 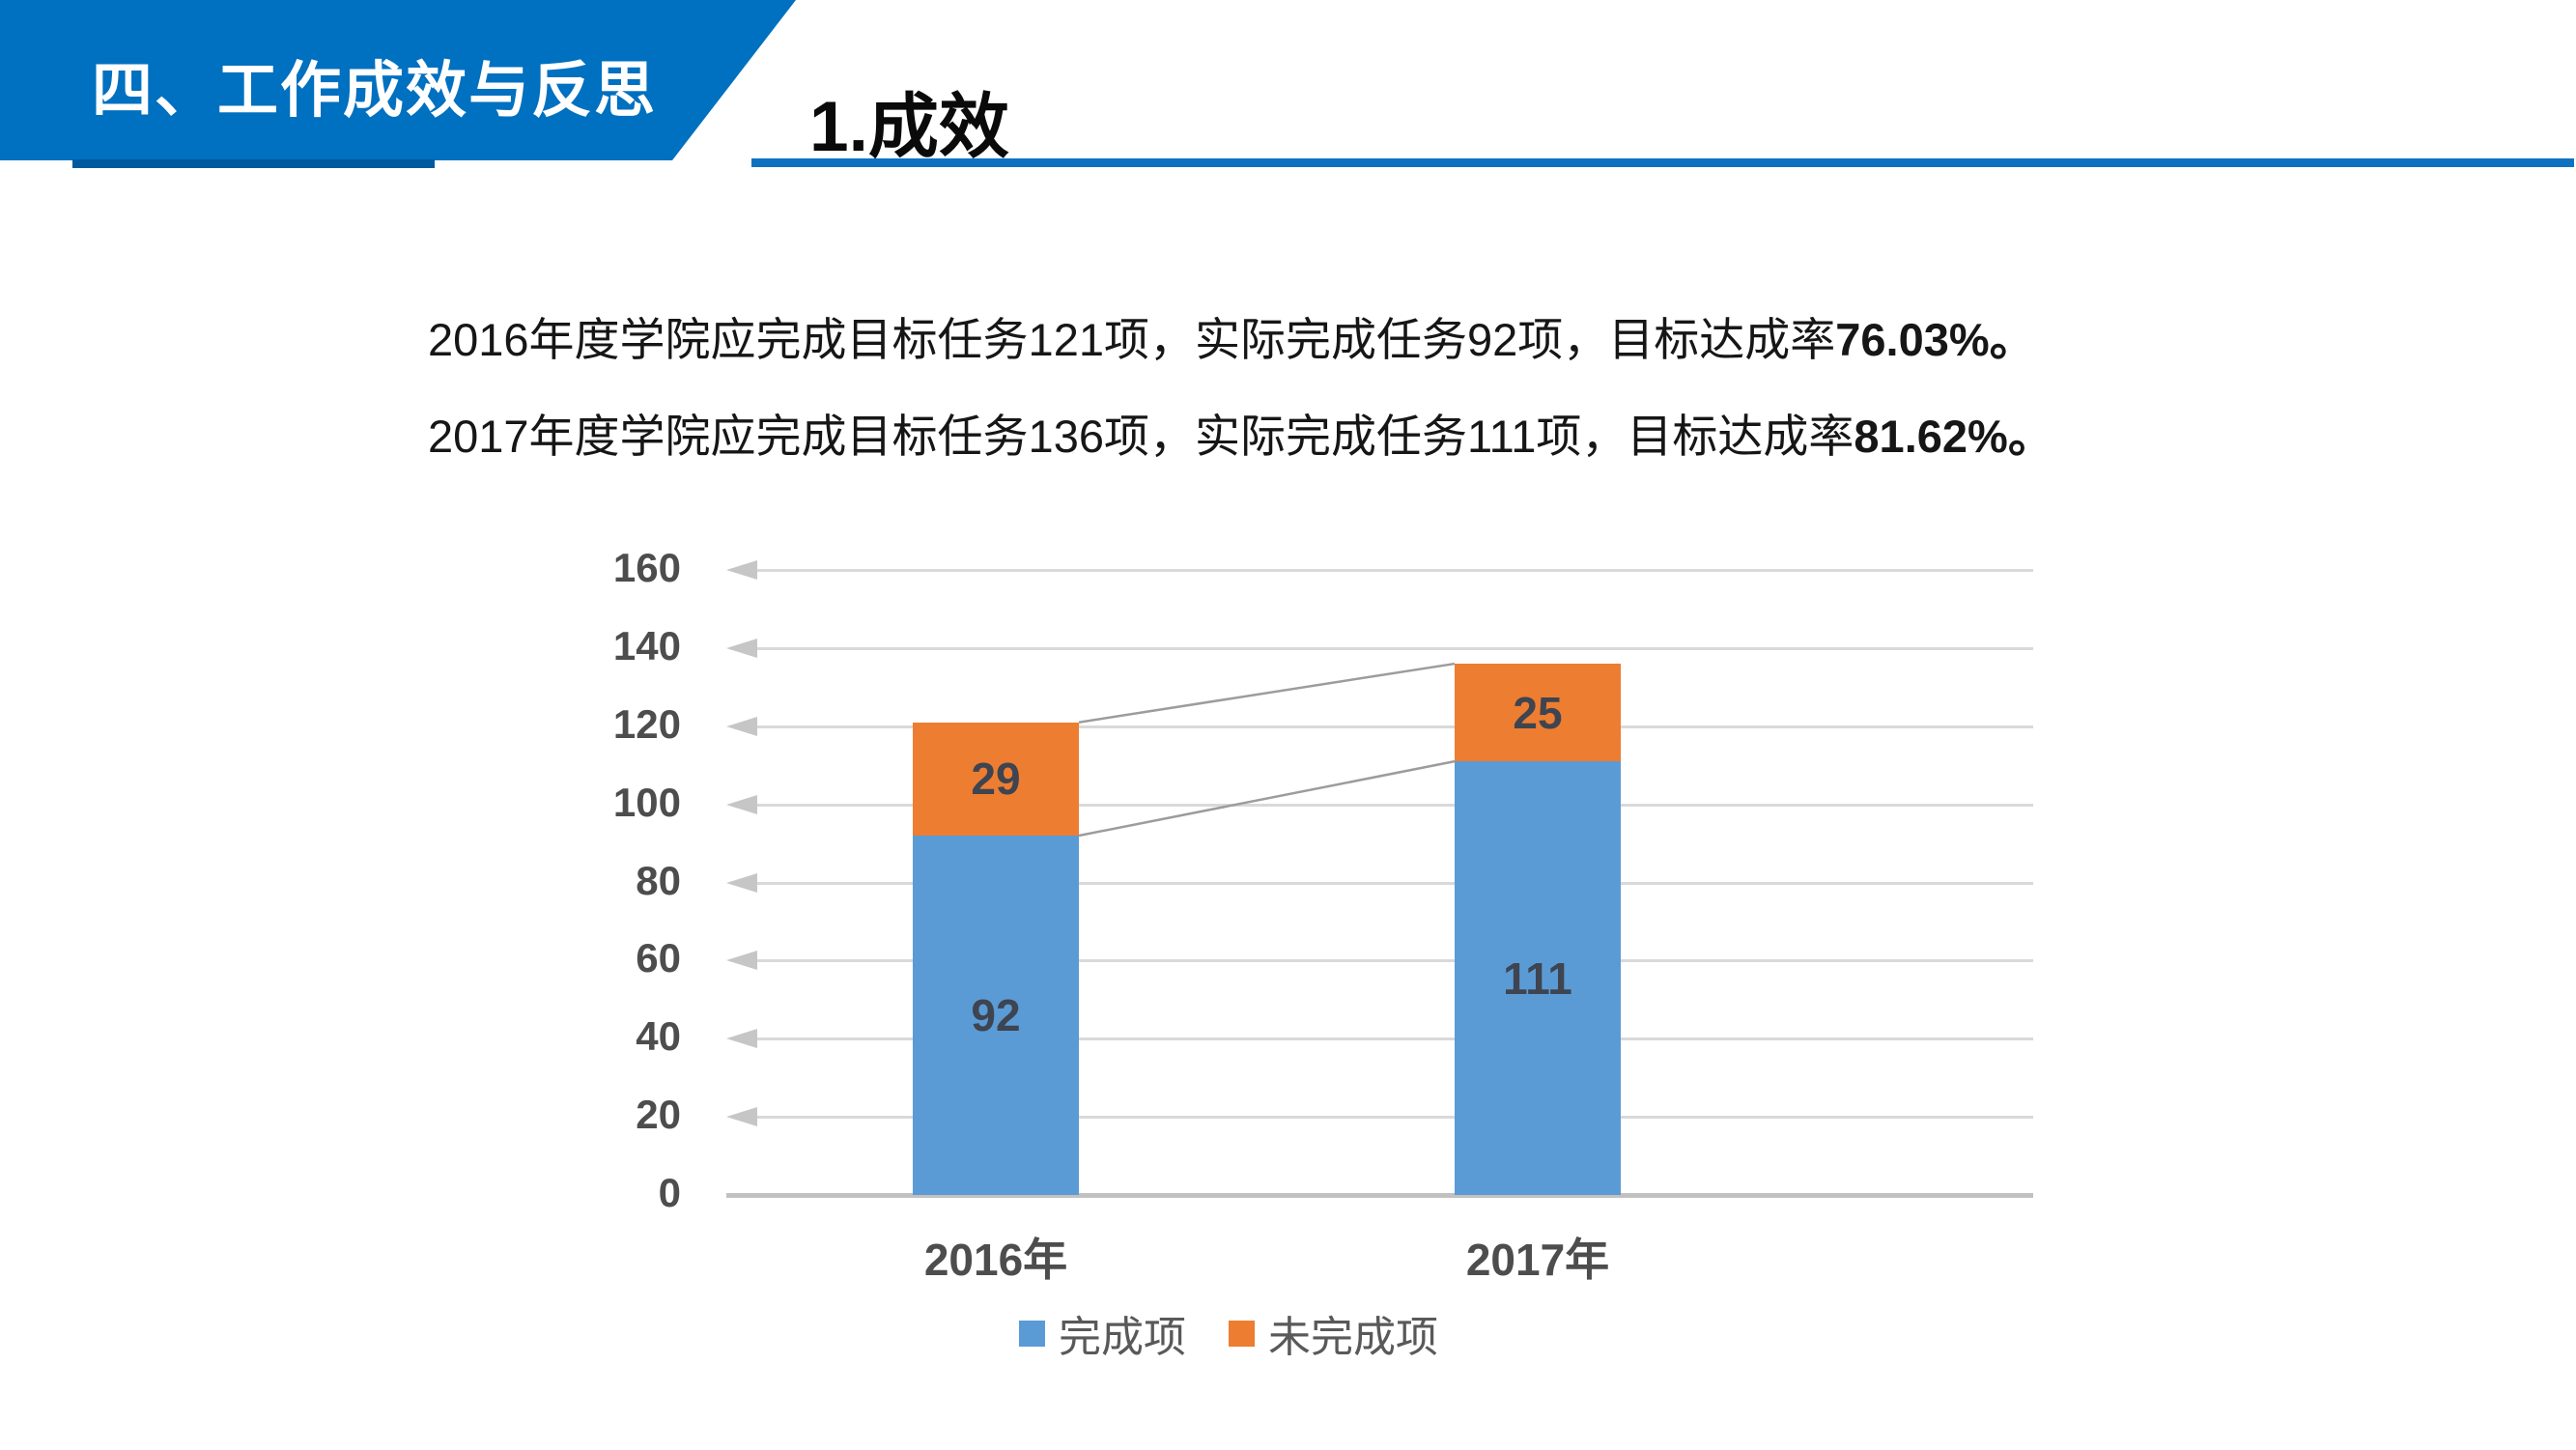 I want to click on y-axis-tick-label: 20, so click(x=658, y=1115).